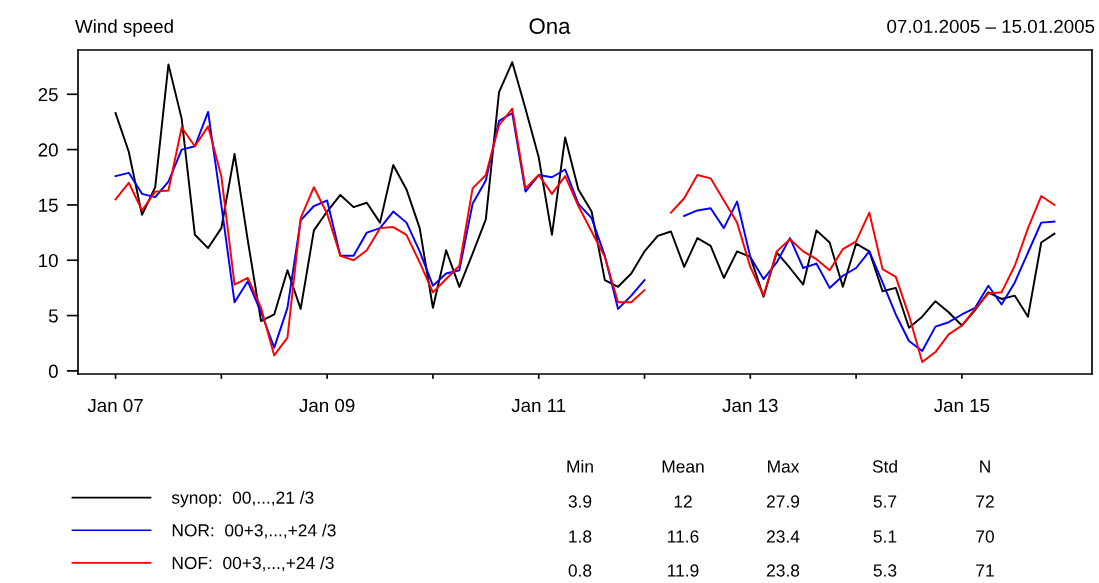 Image resolution: width=1099 pixels, height=583 pixels. What do you see at coordinates (580, 501) in the screenshot?
I see `text: 3.9` at bounding box center [580, 501].